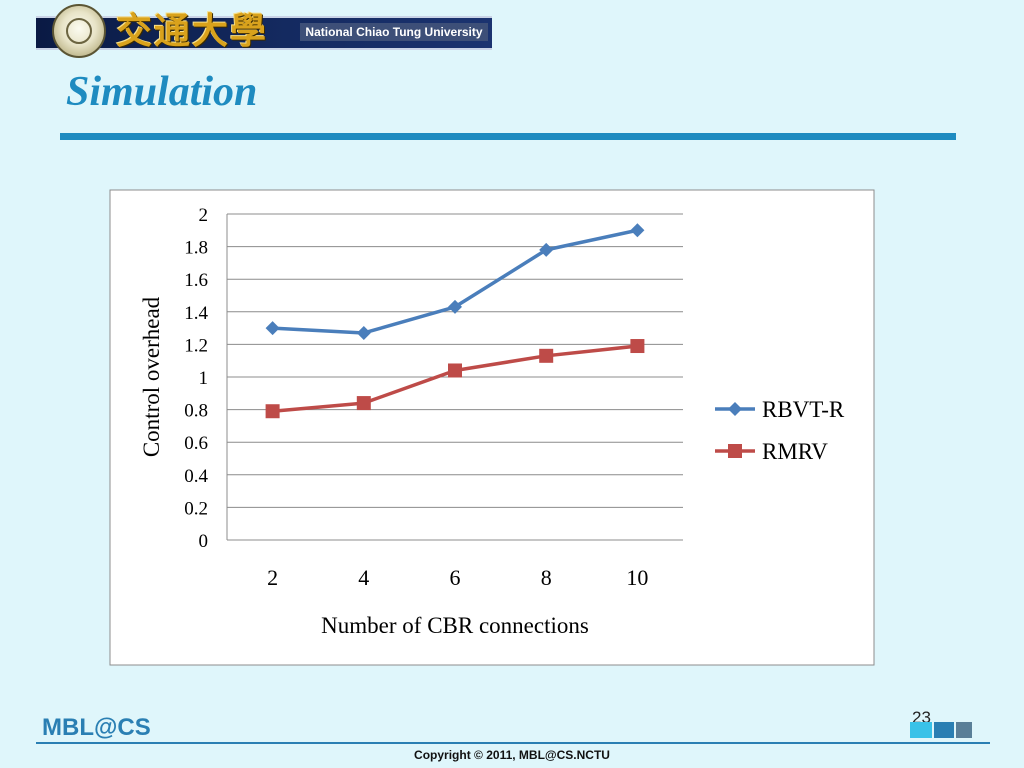  What do you see at coordinates (455, 625) in the screenshot?
I see `x-axis-label: Number of CBR connections` at bounding box center [455, 625].